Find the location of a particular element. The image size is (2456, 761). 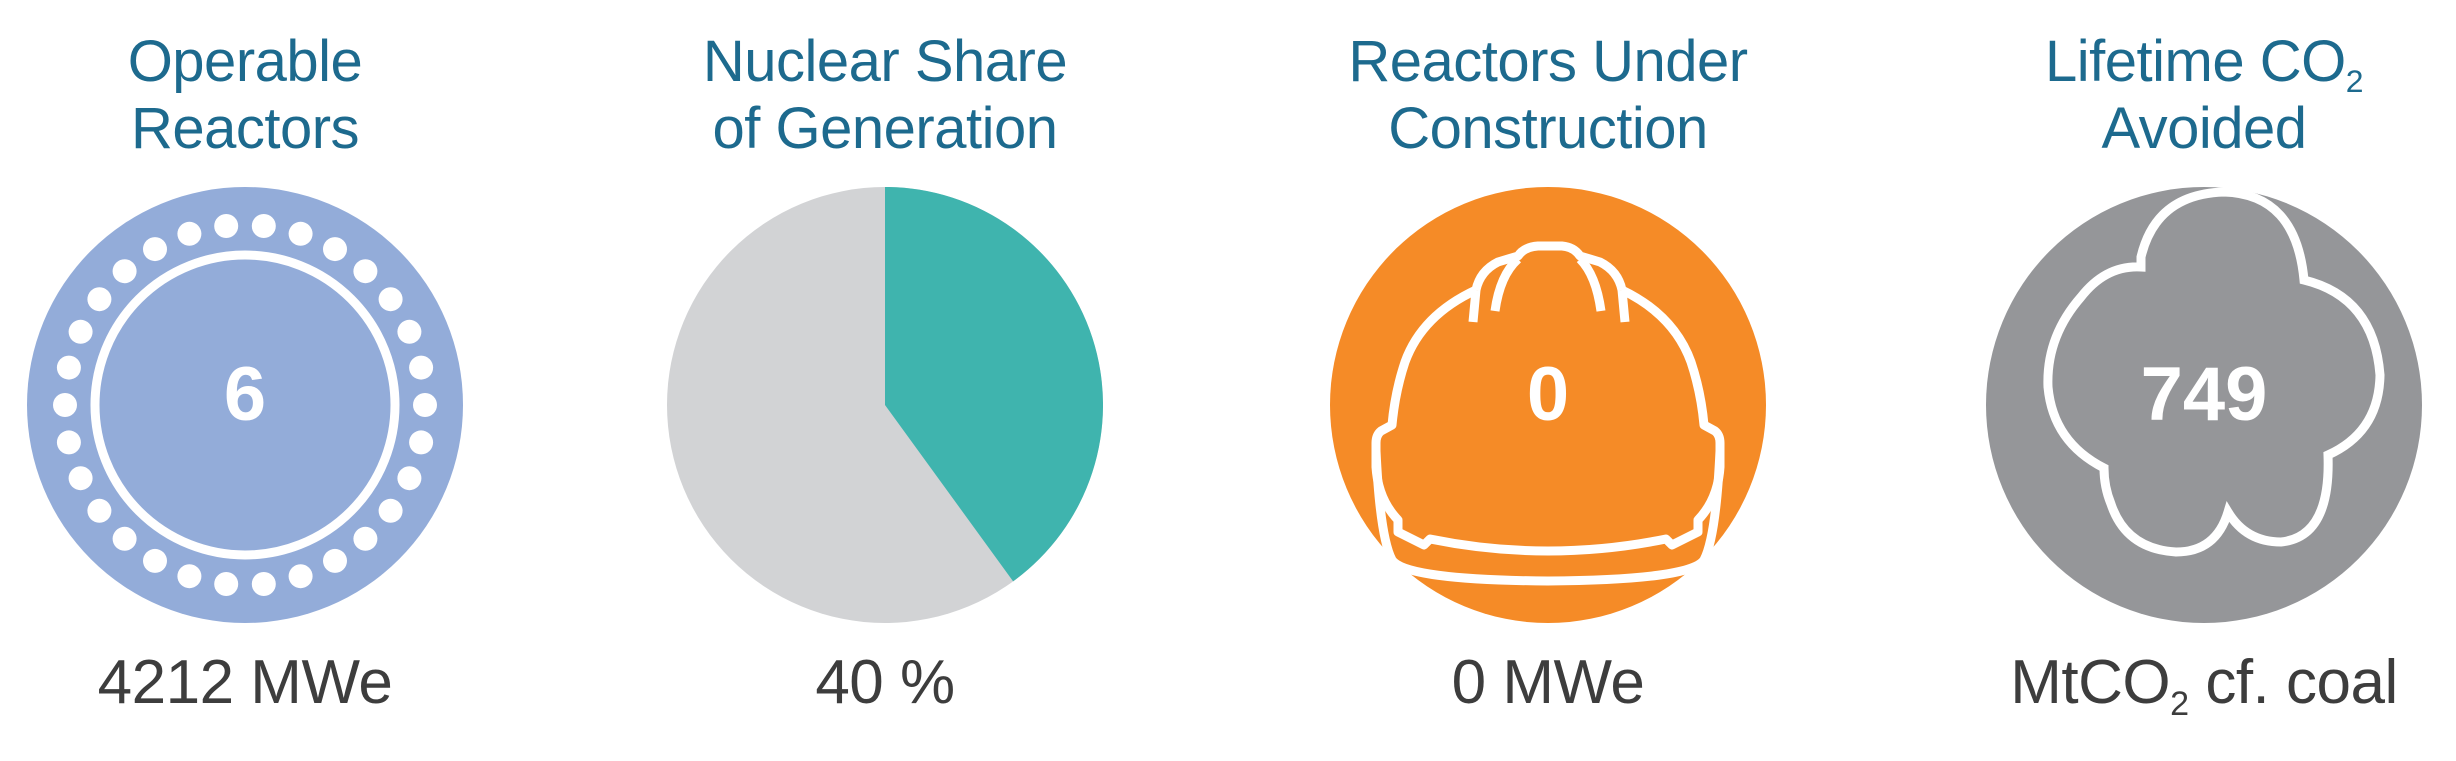

nuclear-share-value: 40 % is located at coordinates (885, 682).